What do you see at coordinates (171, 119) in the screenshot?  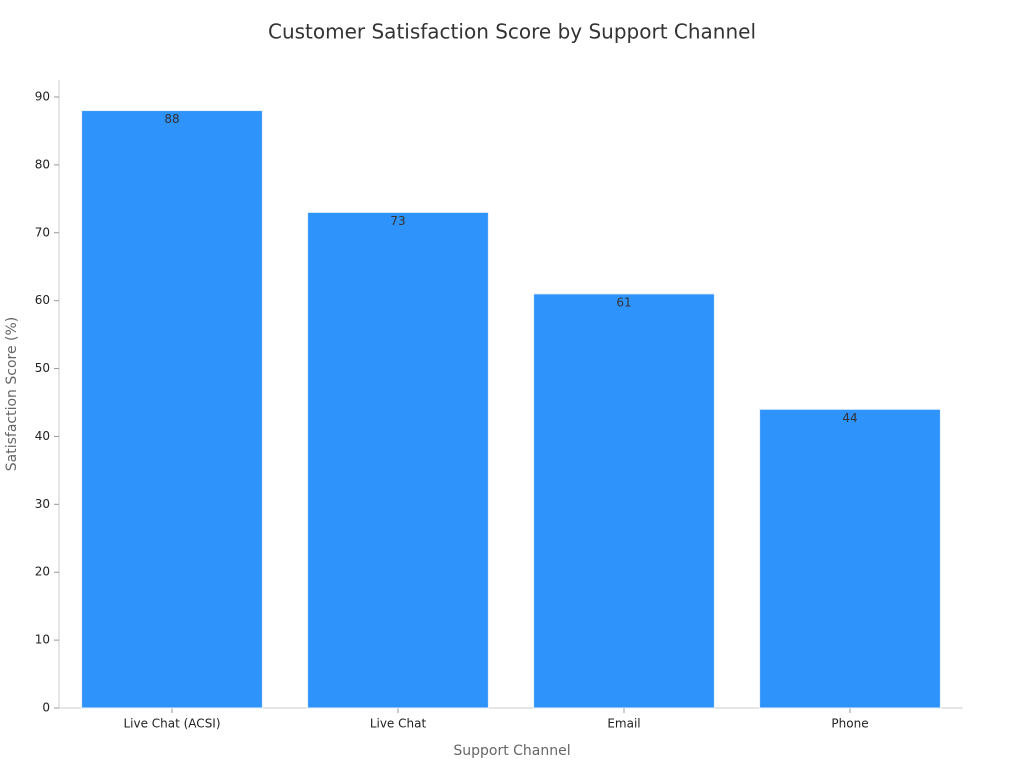 I see `value-label: 88` at bounding box center [171, 119].